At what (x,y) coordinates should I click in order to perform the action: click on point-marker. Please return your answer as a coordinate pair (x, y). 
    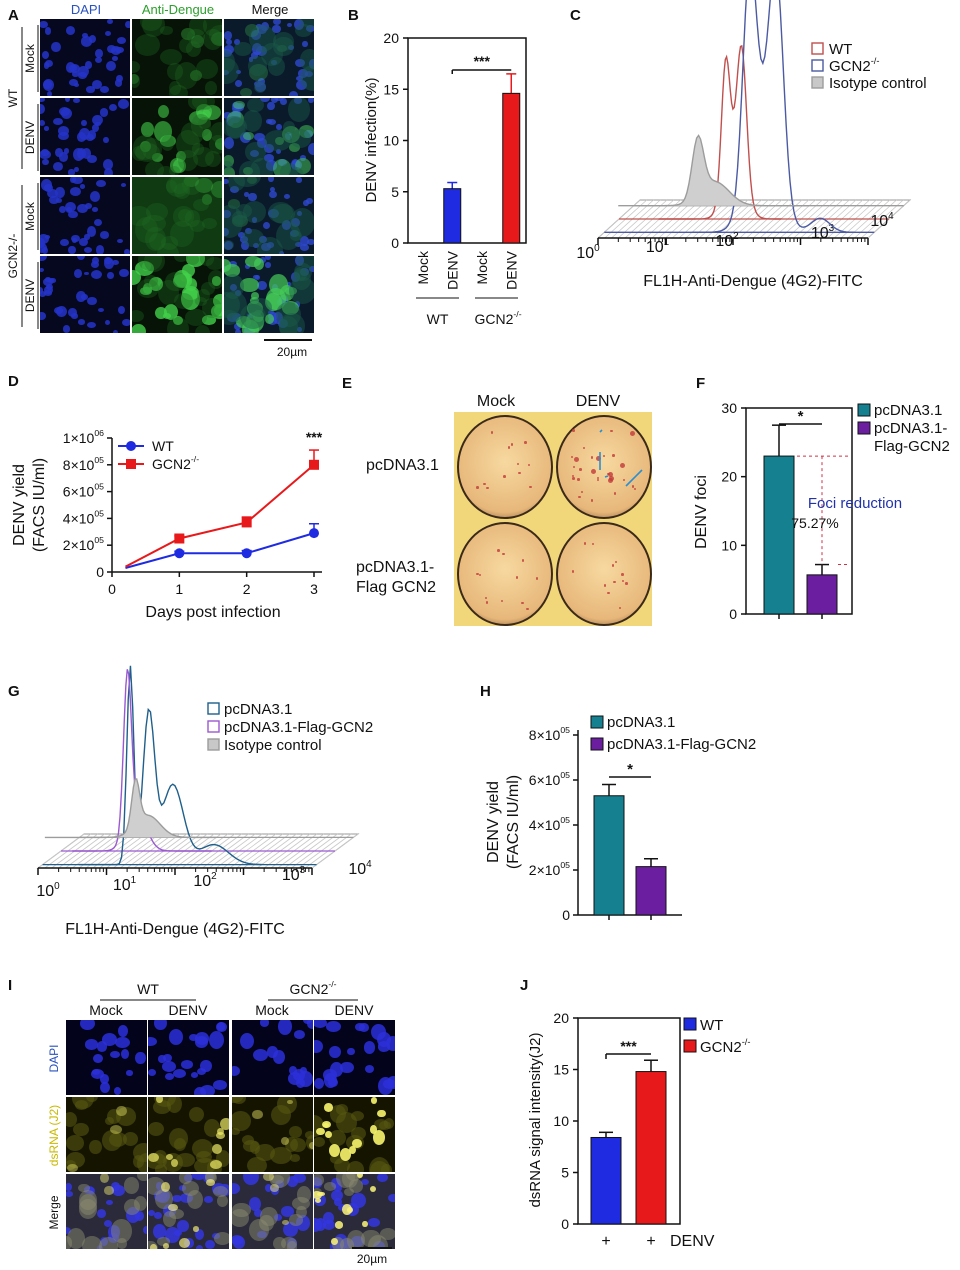
    Looking at the image, I should click on (314, 464).